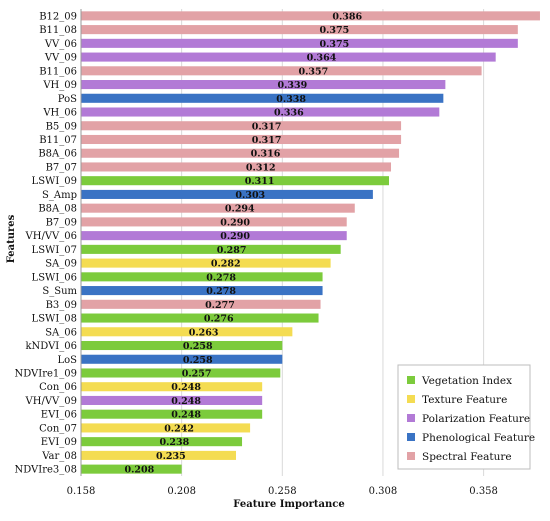 Image resolution: width=550 pixels, height=521 pixels. I want to click on y-tick-label: VV_09, so click(60, 58).